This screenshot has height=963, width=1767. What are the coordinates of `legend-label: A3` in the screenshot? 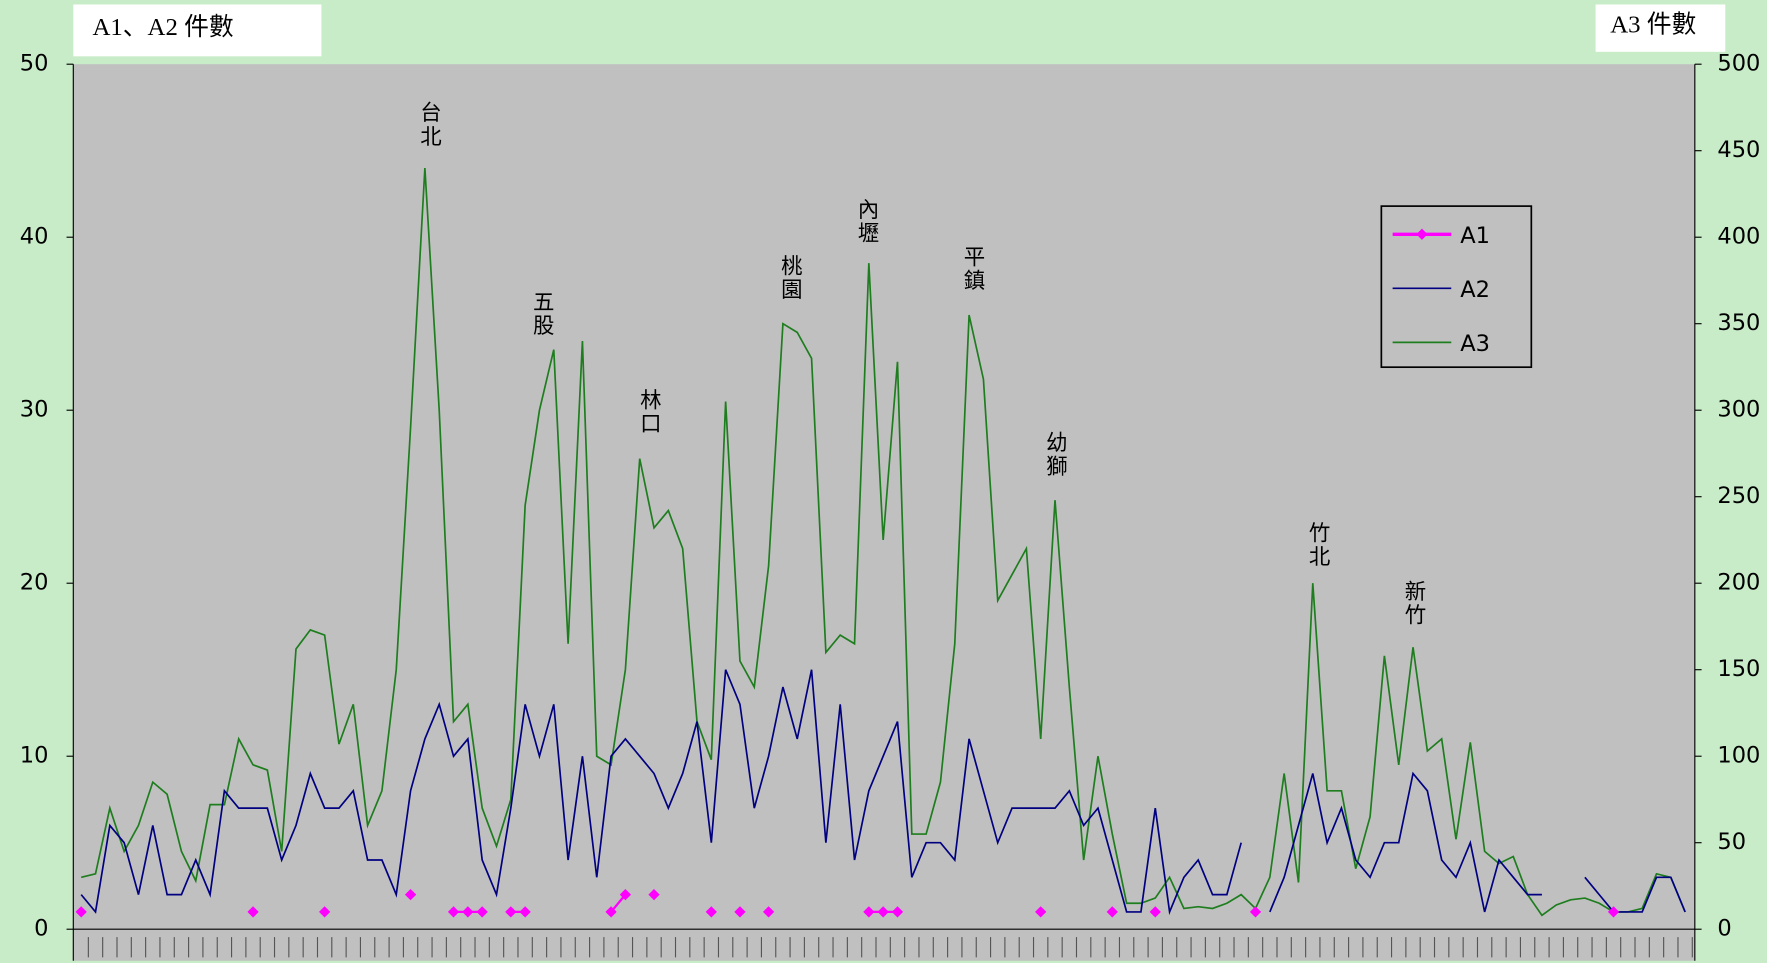 It's located at (1475, 344).